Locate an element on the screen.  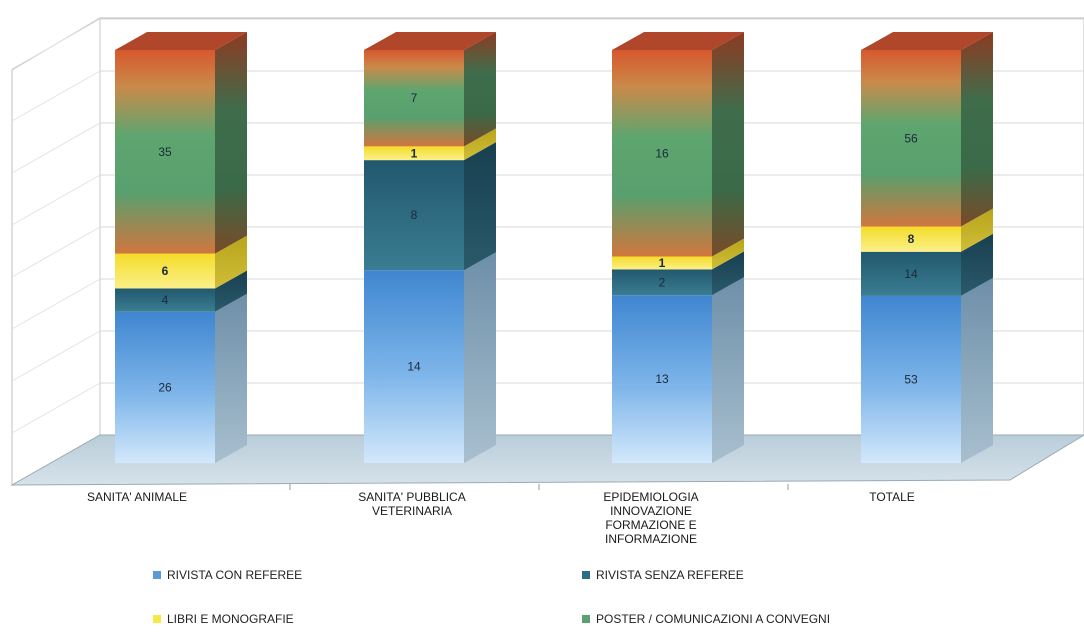
data-label: 53 is located at coordinates (911, 379).